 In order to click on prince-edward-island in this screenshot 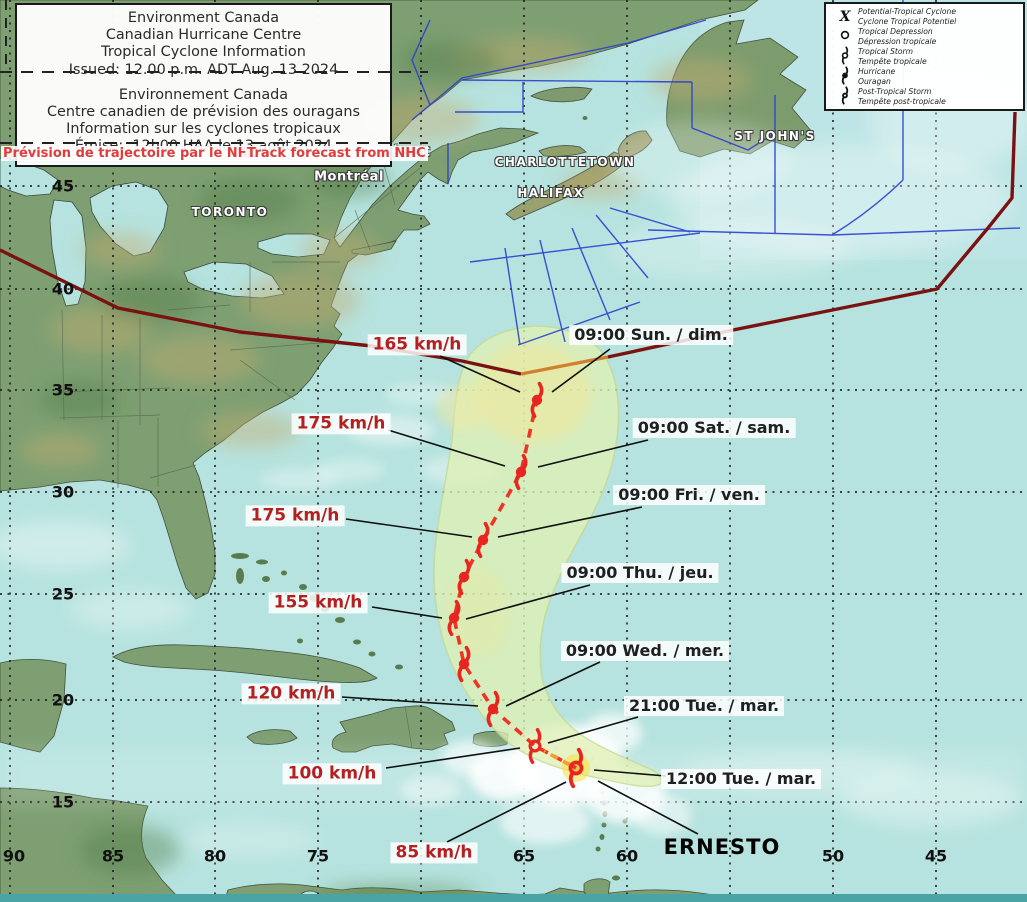, I will do `click(562, 151)`.